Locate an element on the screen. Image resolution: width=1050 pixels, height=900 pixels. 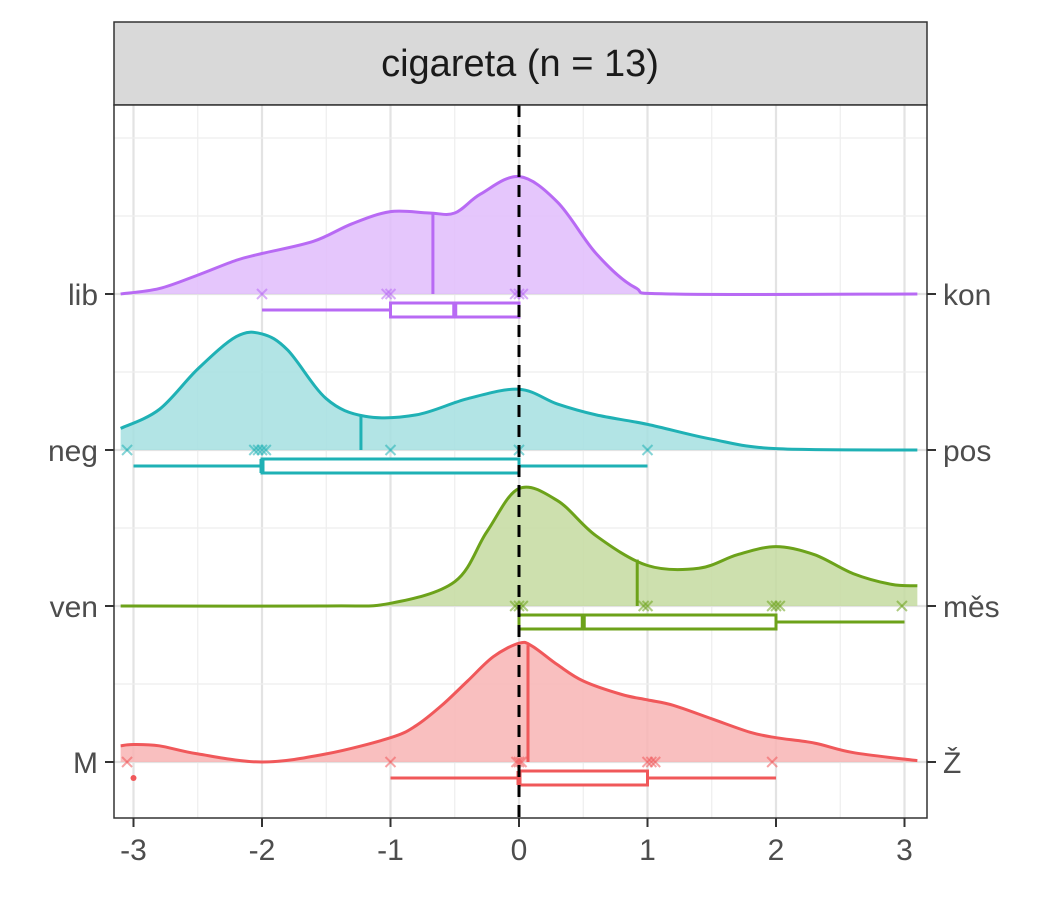
density-area is located at coordinates (519, 702).